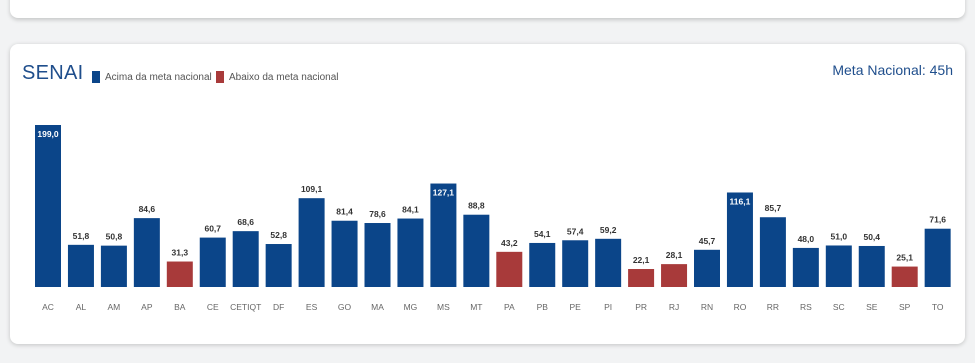 This screenshot has height=363, width=975. Describe the element at coordinates (674, 275) in the screenshot. I see `bar-rj` at that location.